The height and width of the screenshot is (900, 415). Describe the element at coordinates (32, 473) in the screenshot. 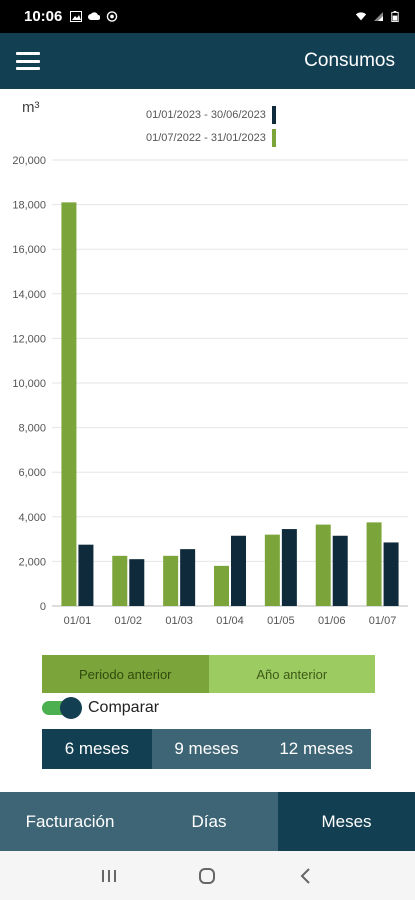

I see `y-tick-label: 6,000` at that location.